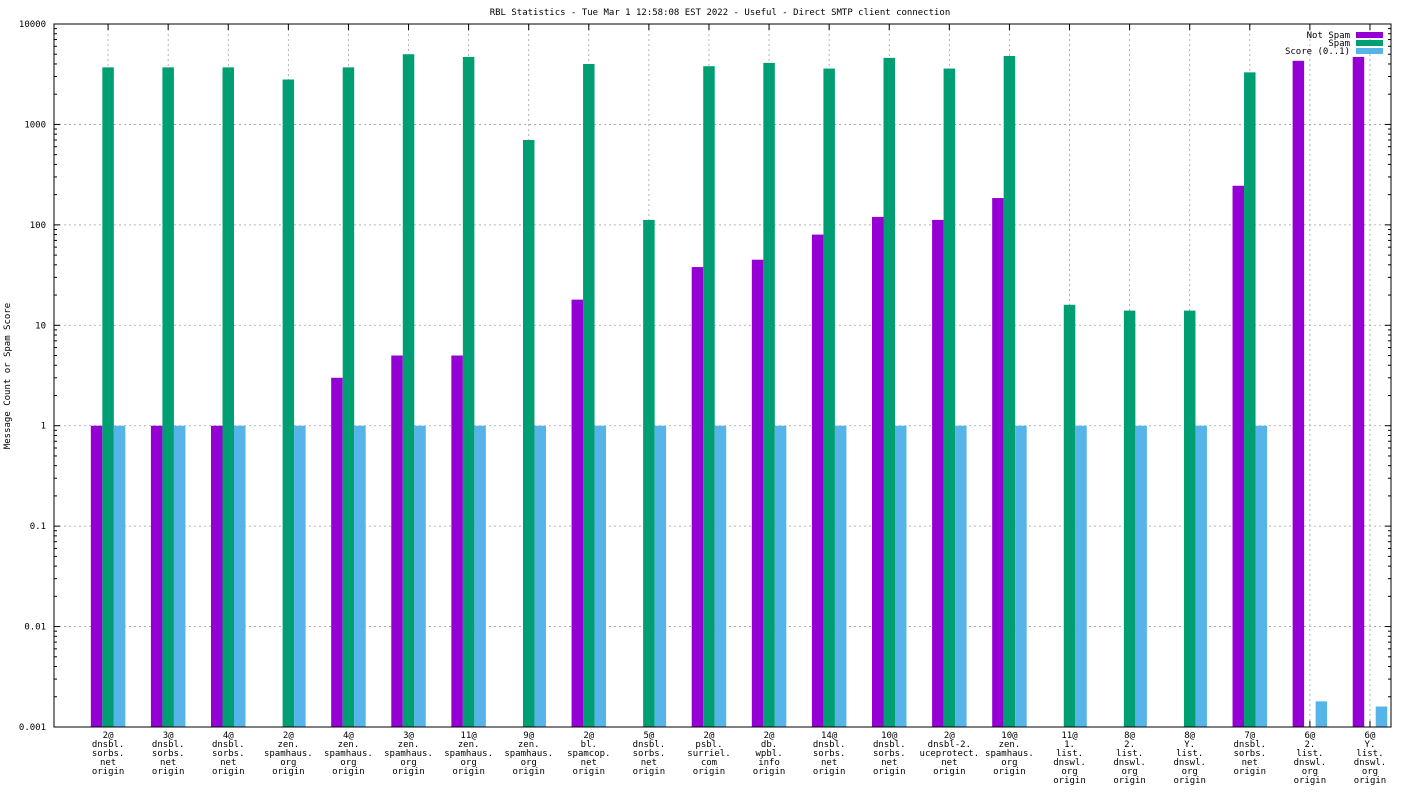 This screenshot has height=792, width=1408. What do you see at coordinates (288, 754) in the screenshot?
I see `x-category-label: 2@ zen. spamhaus. org origin` at bounding box center [288, 754].